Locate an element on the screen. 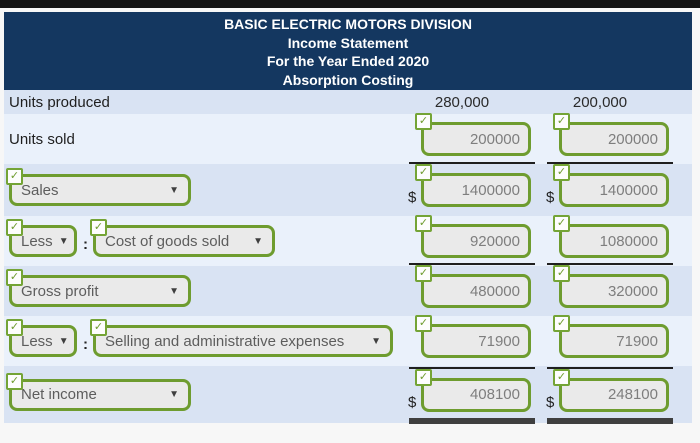  sga-less-select: ✓ Less ▼ is located at coordinates (41, 338).